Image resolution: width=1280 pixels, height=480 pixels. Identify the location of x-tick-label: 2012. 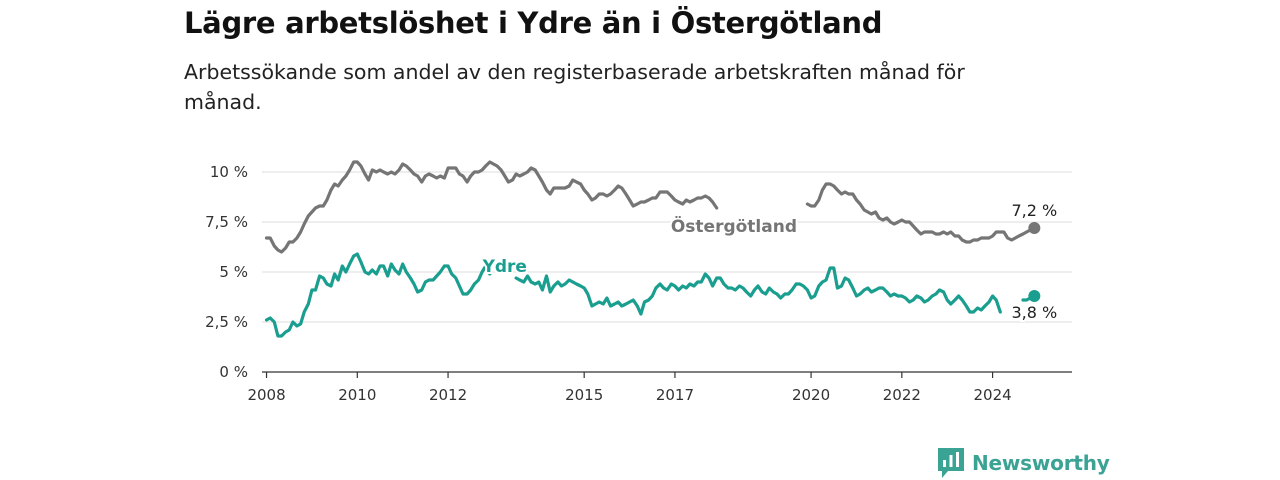
(448, 395).